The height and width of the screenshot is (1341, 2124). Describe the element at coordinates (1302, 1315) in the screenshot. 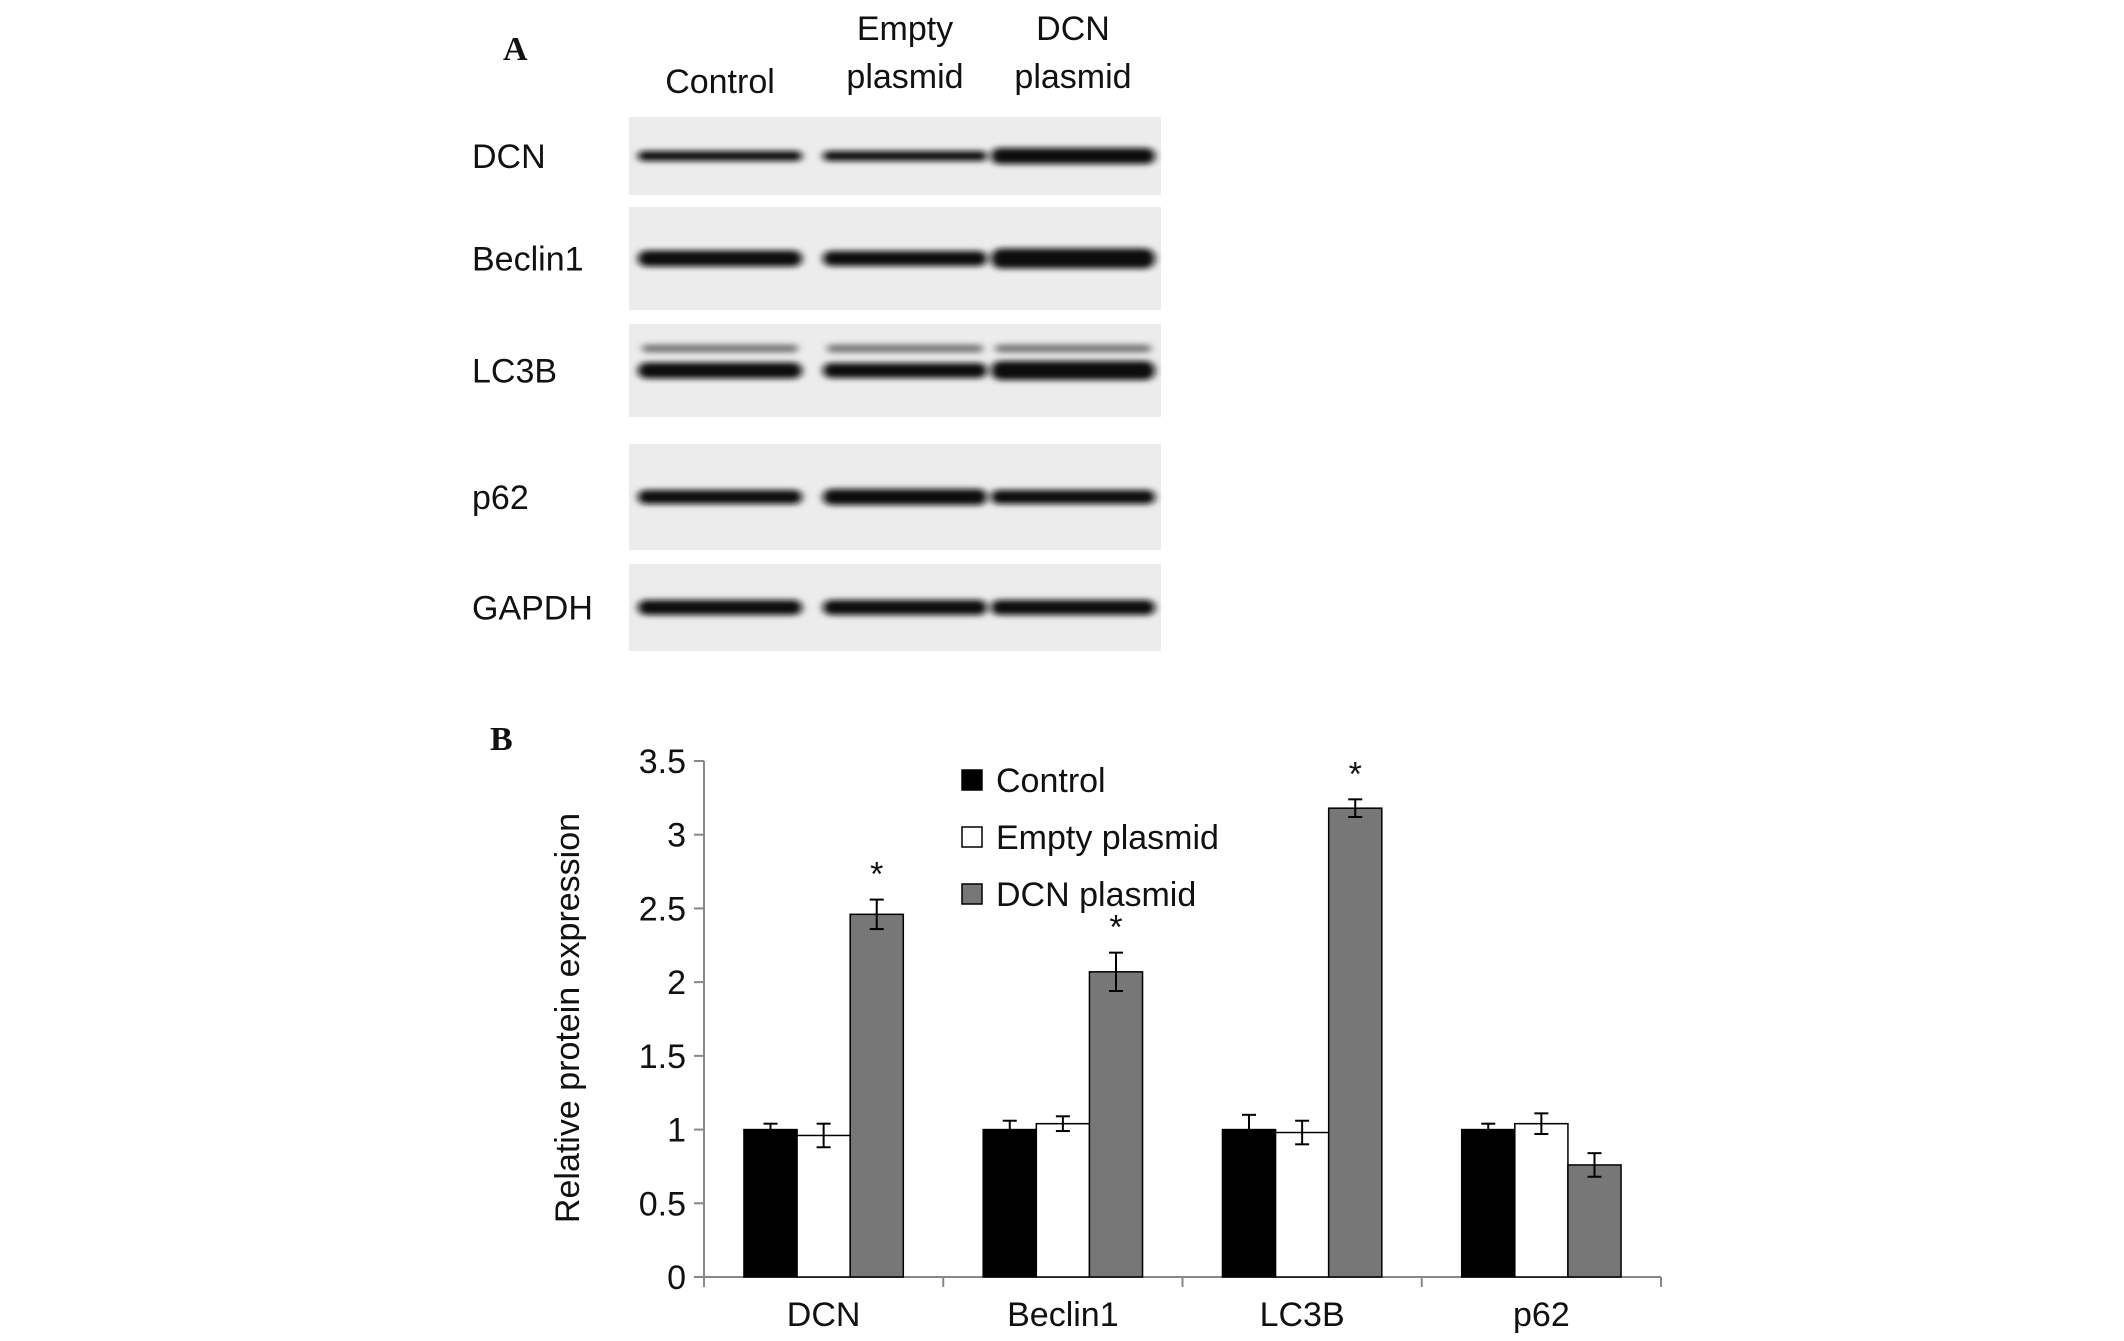

I see `x-tick-label: LC3B` at that location.